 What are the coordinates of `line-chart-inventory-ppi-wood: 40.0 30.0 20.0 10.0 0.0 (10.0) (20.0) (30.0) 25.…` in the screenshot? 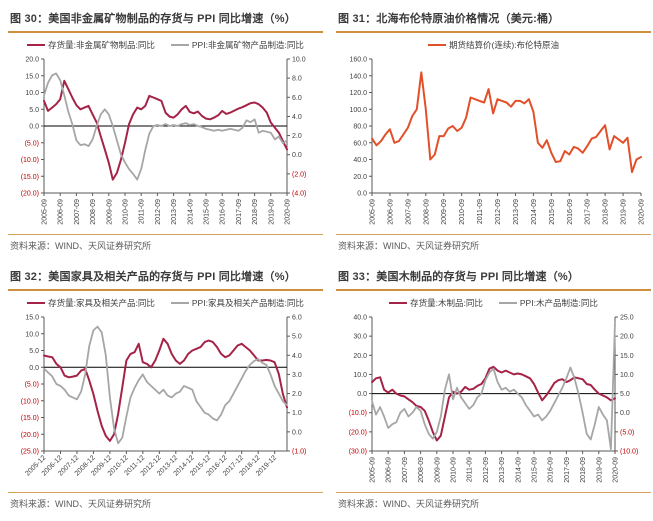 It's located at (494, 399).